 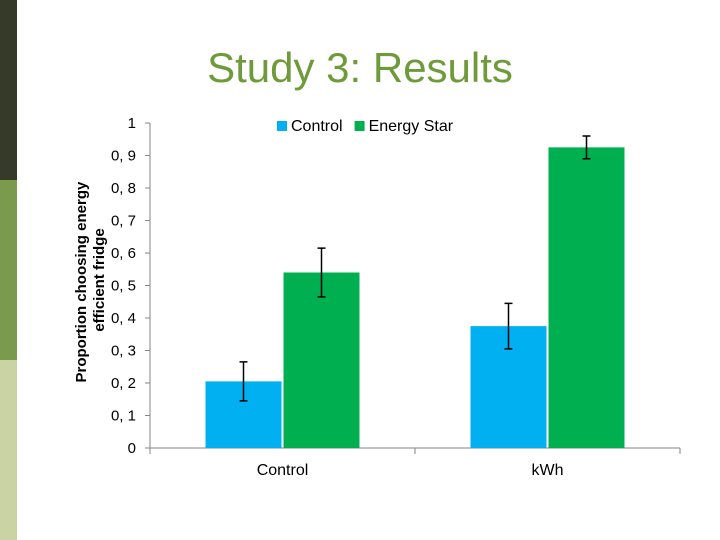 I want to click on chart-legend: Control Energy Star, so click(x=365, y=126).